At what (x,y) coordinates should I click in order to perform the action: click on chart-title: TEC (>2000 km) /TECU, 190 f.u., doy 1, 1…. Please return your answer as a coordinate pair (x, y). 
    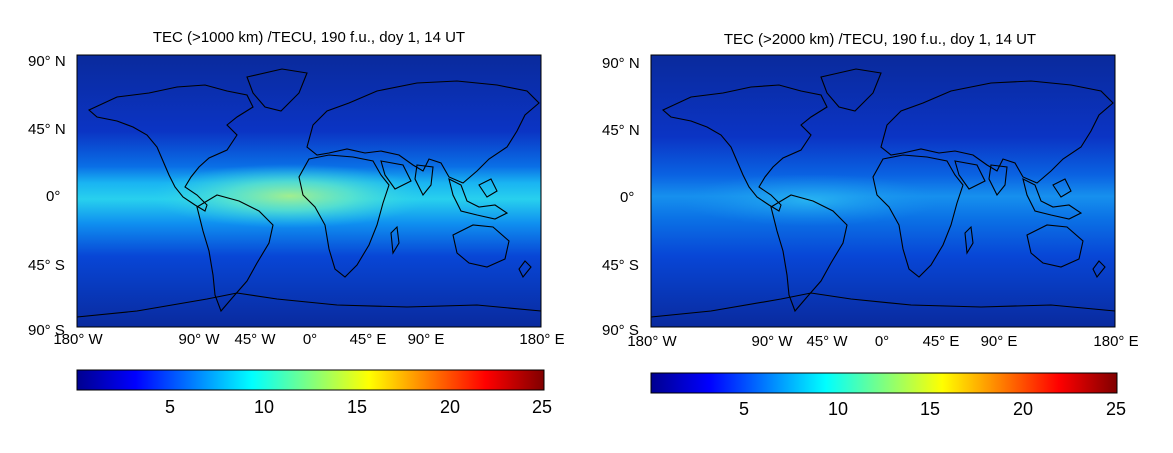
    Looking at the image, I should click on (880, 39).